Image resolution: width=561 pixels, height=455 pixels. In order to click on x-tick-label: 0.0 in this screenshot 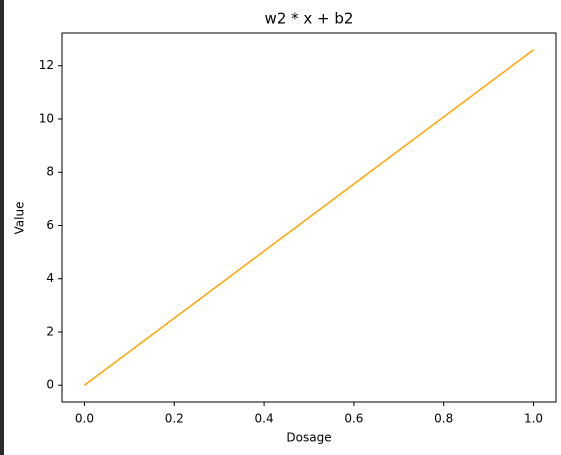, I will do `click(84, 419)`.